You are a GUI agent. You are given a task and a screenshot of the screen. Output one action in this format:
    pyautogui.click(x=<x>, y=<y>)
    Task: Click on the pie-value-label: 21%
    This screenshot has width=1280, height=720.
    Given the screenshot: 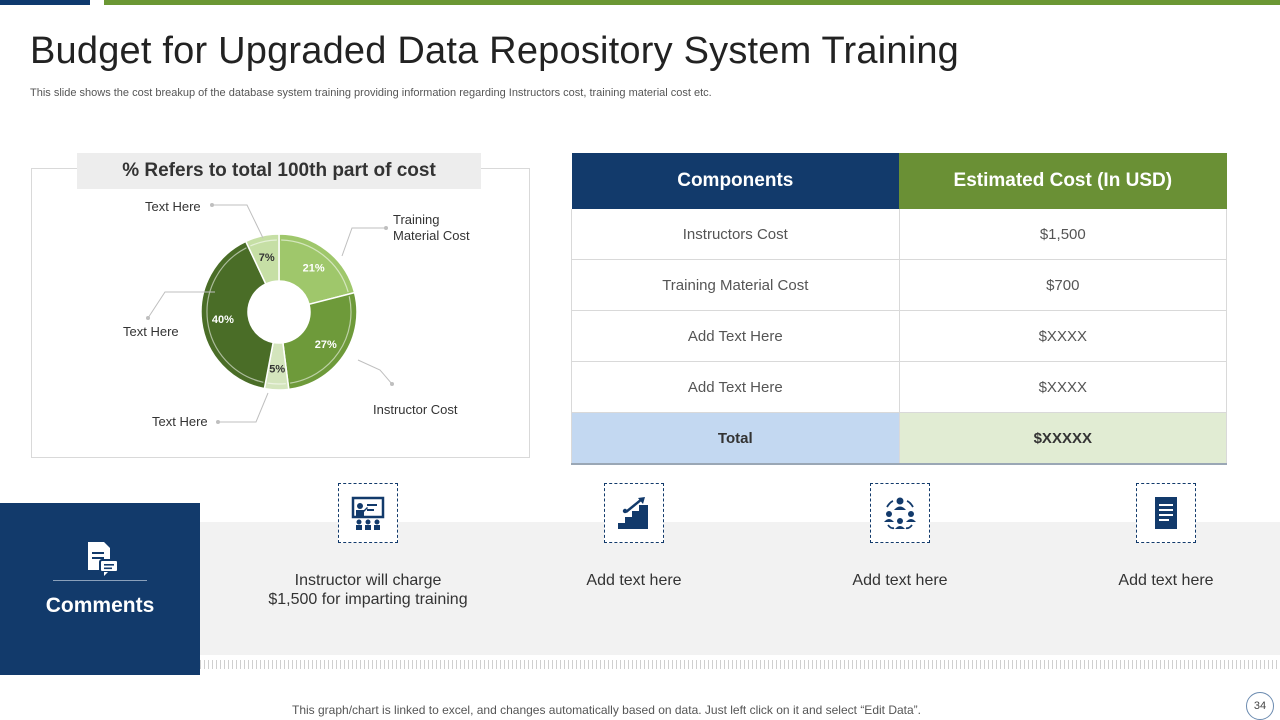 What is the action you would take?
    pyautogui.click(x=314, y=268)
    